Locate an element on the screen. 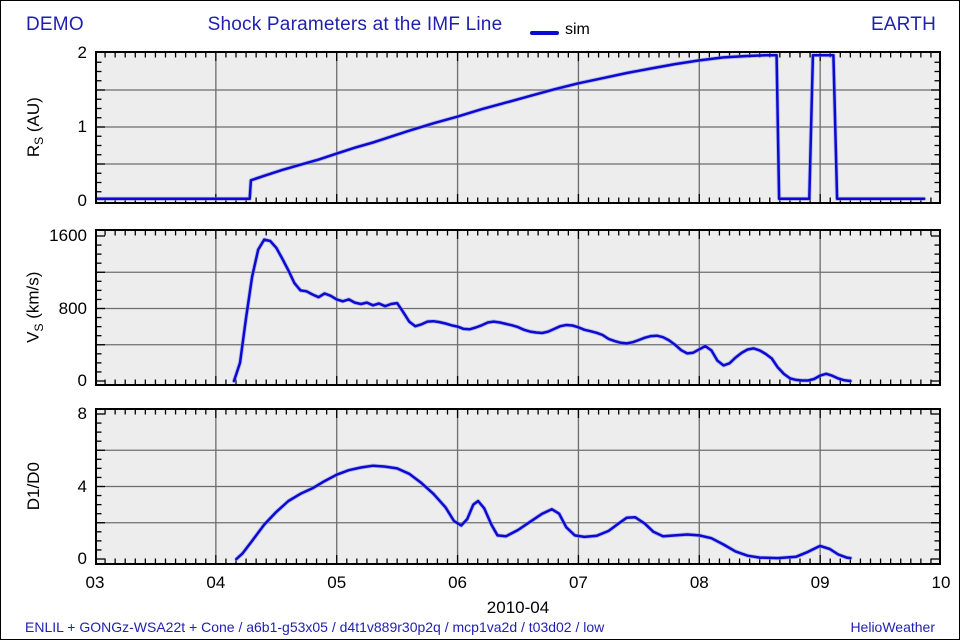 The width and height of the screenshot is (960, 640). density-ratio-ytick-label: 8 is located at coordinates (82, 413).